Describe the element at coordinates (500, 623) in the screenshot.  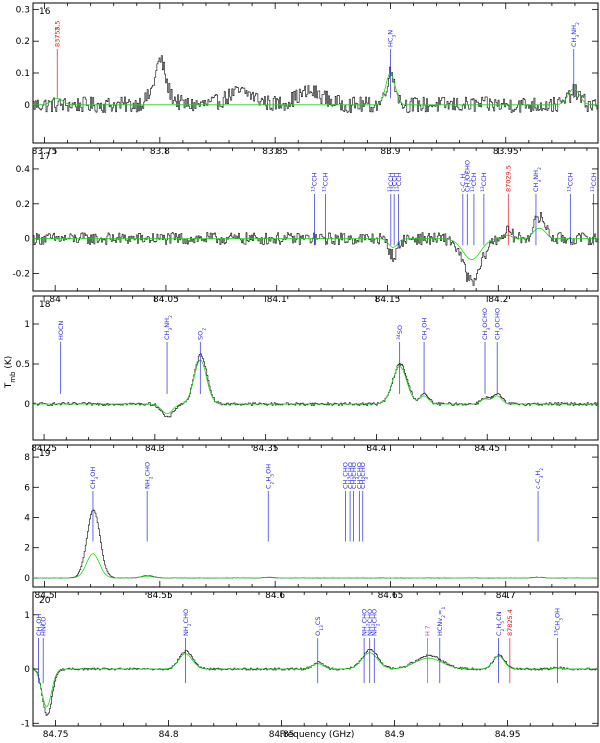
I see `line-label: C2H5CN` at that location.